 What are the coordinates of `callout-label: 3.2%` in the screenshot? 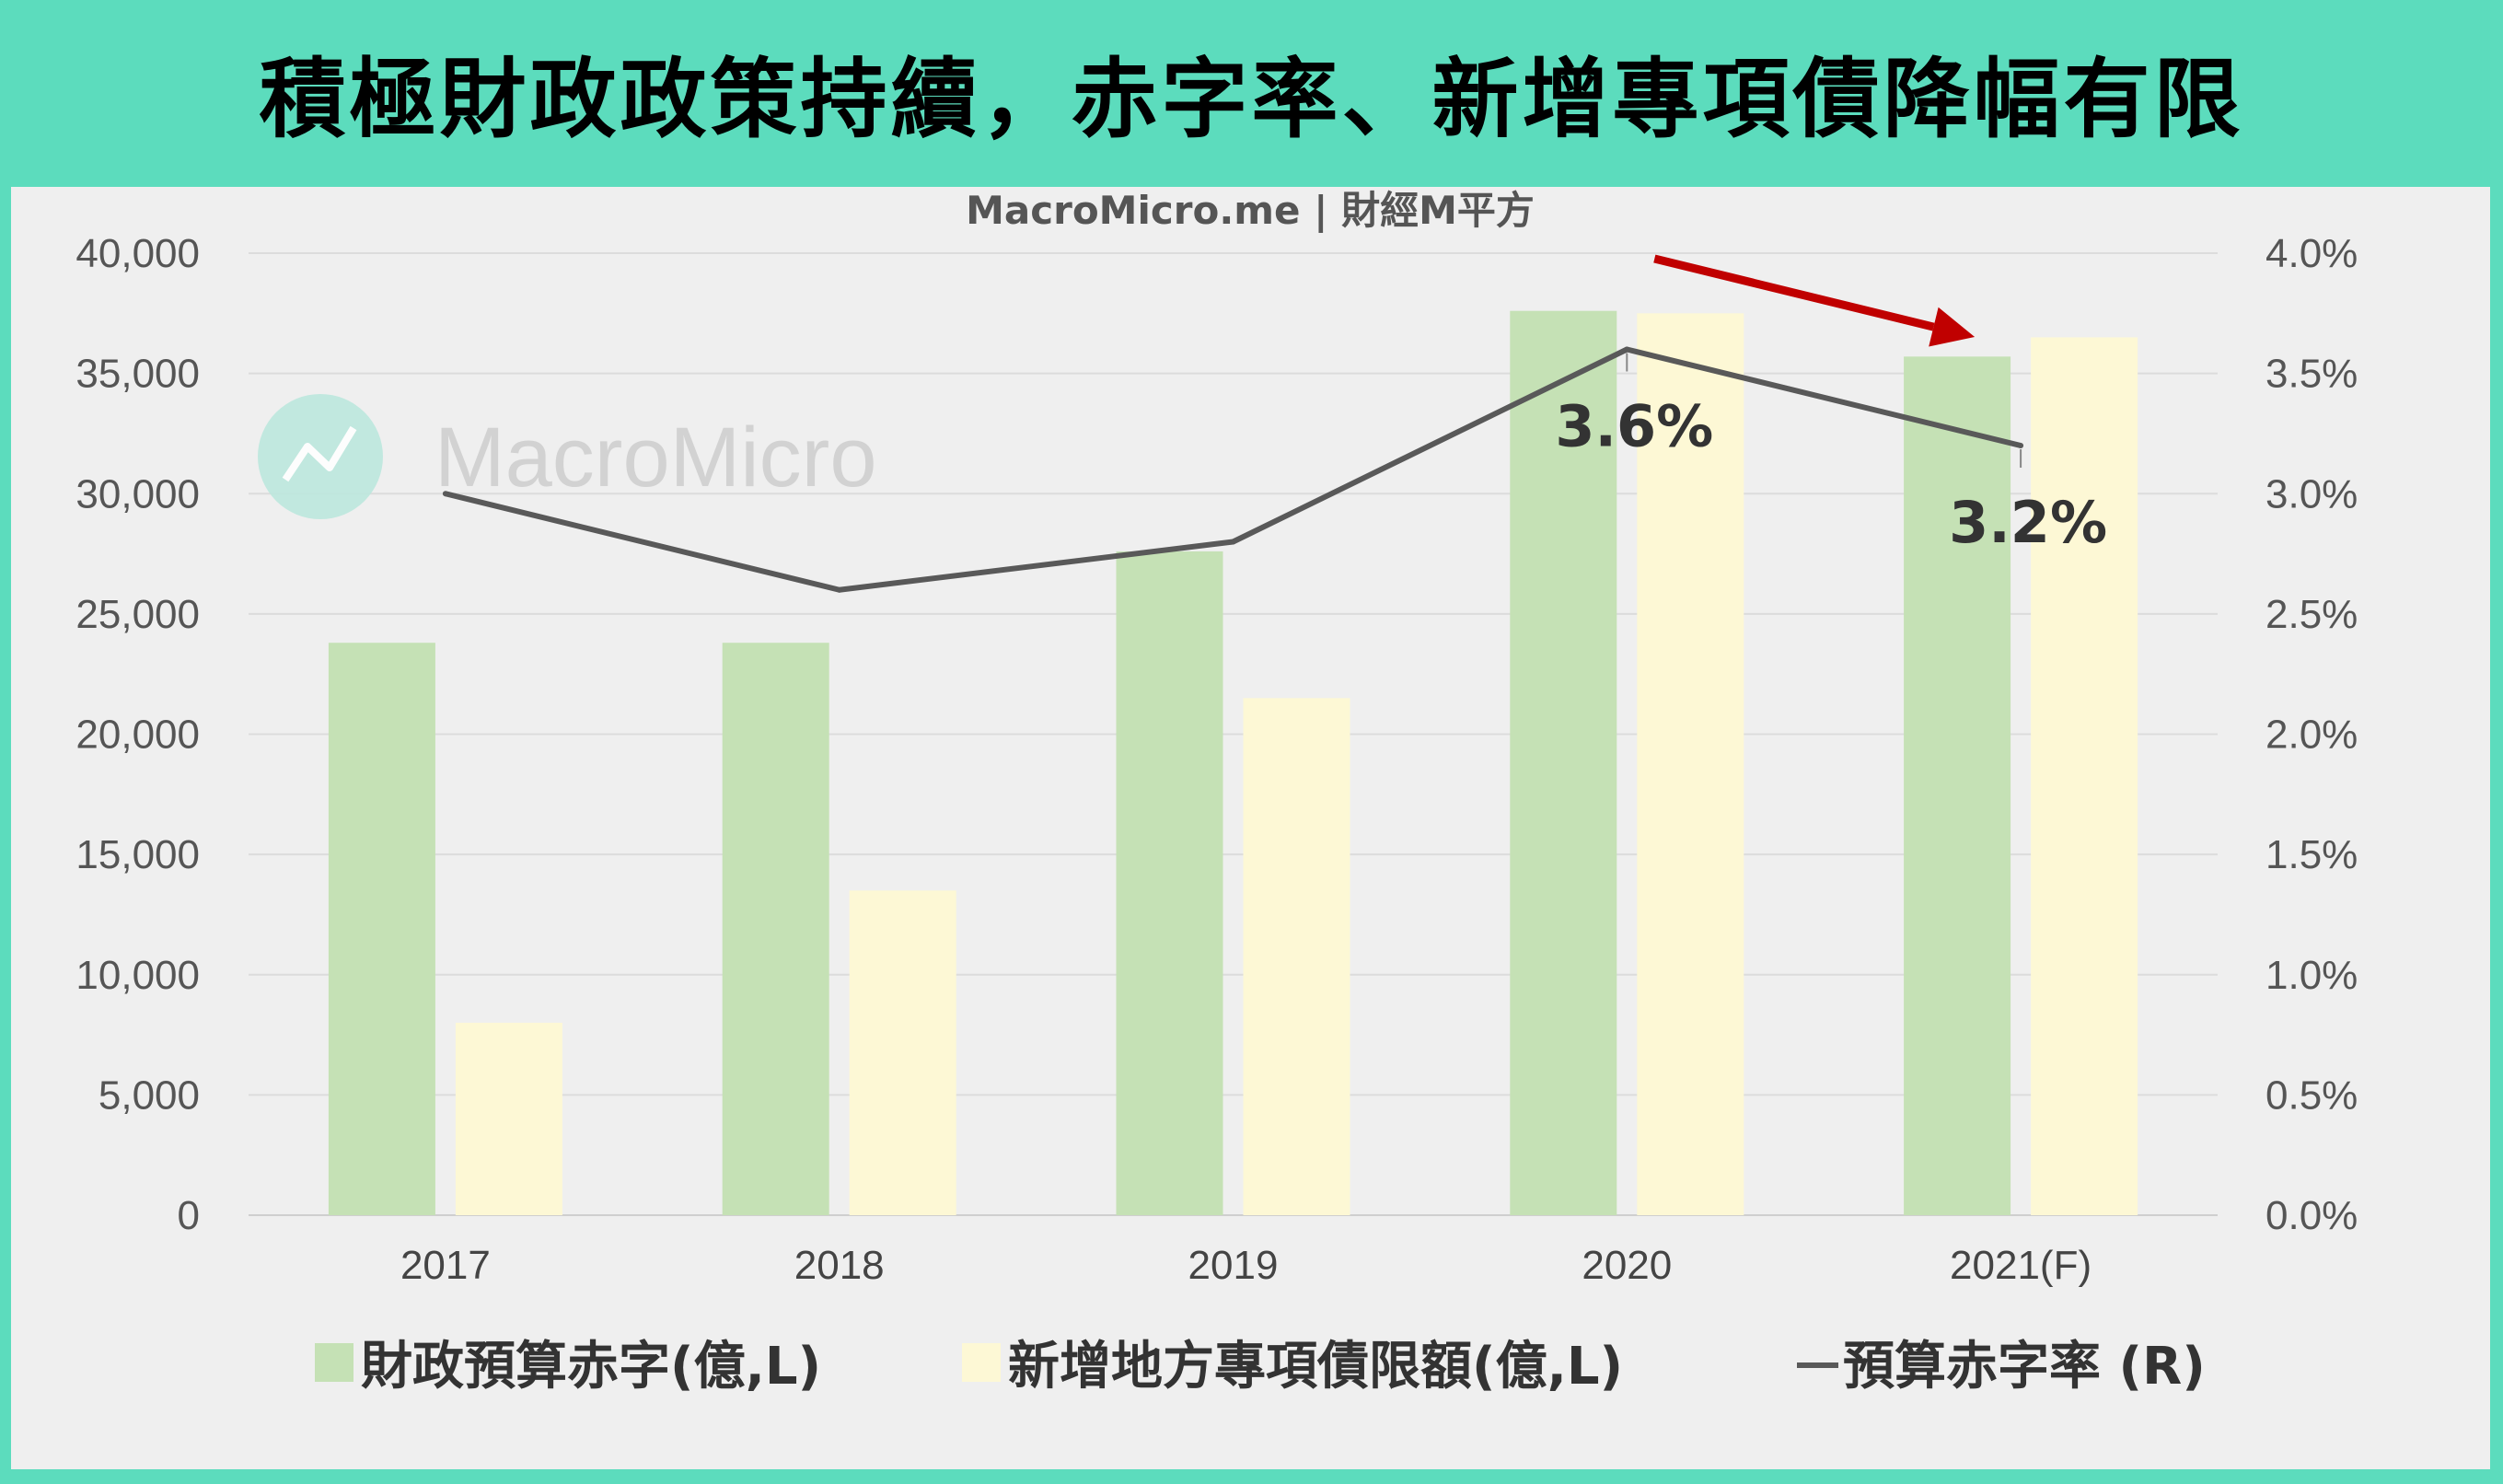 It's located at (2028, 522).